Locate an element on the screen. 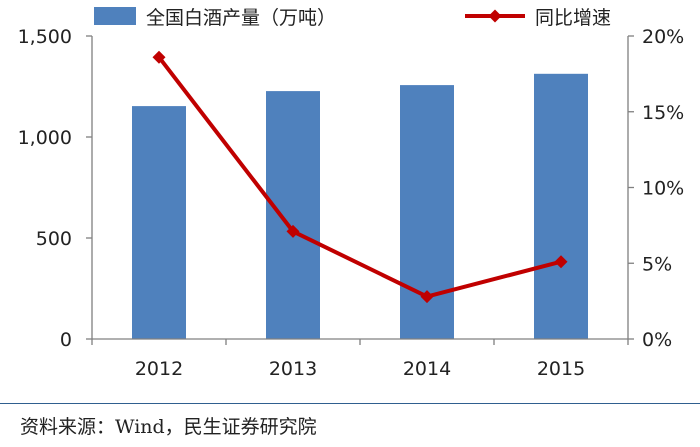 The image size is (700, 447). bar-2012 is located at coordinates (159, 222).